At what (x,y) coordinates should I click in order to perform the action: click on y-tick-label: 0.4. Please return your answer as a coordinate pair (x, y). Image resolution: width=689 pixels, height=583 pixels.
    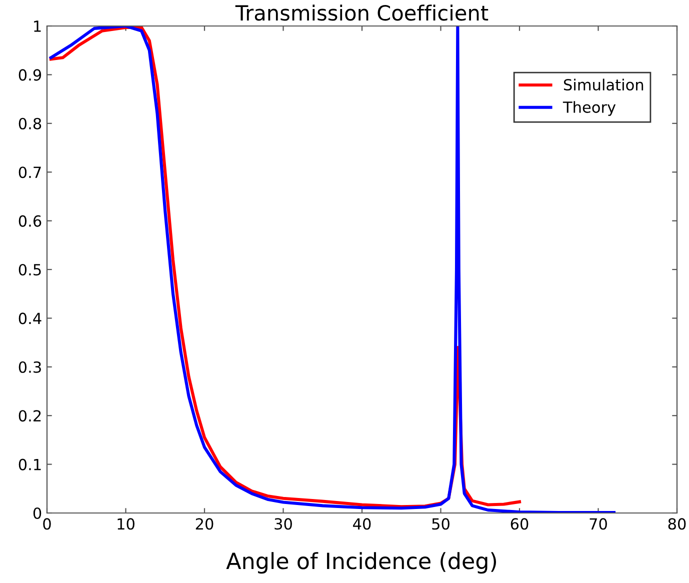
    Looking at the image, I should click on (30, 318).